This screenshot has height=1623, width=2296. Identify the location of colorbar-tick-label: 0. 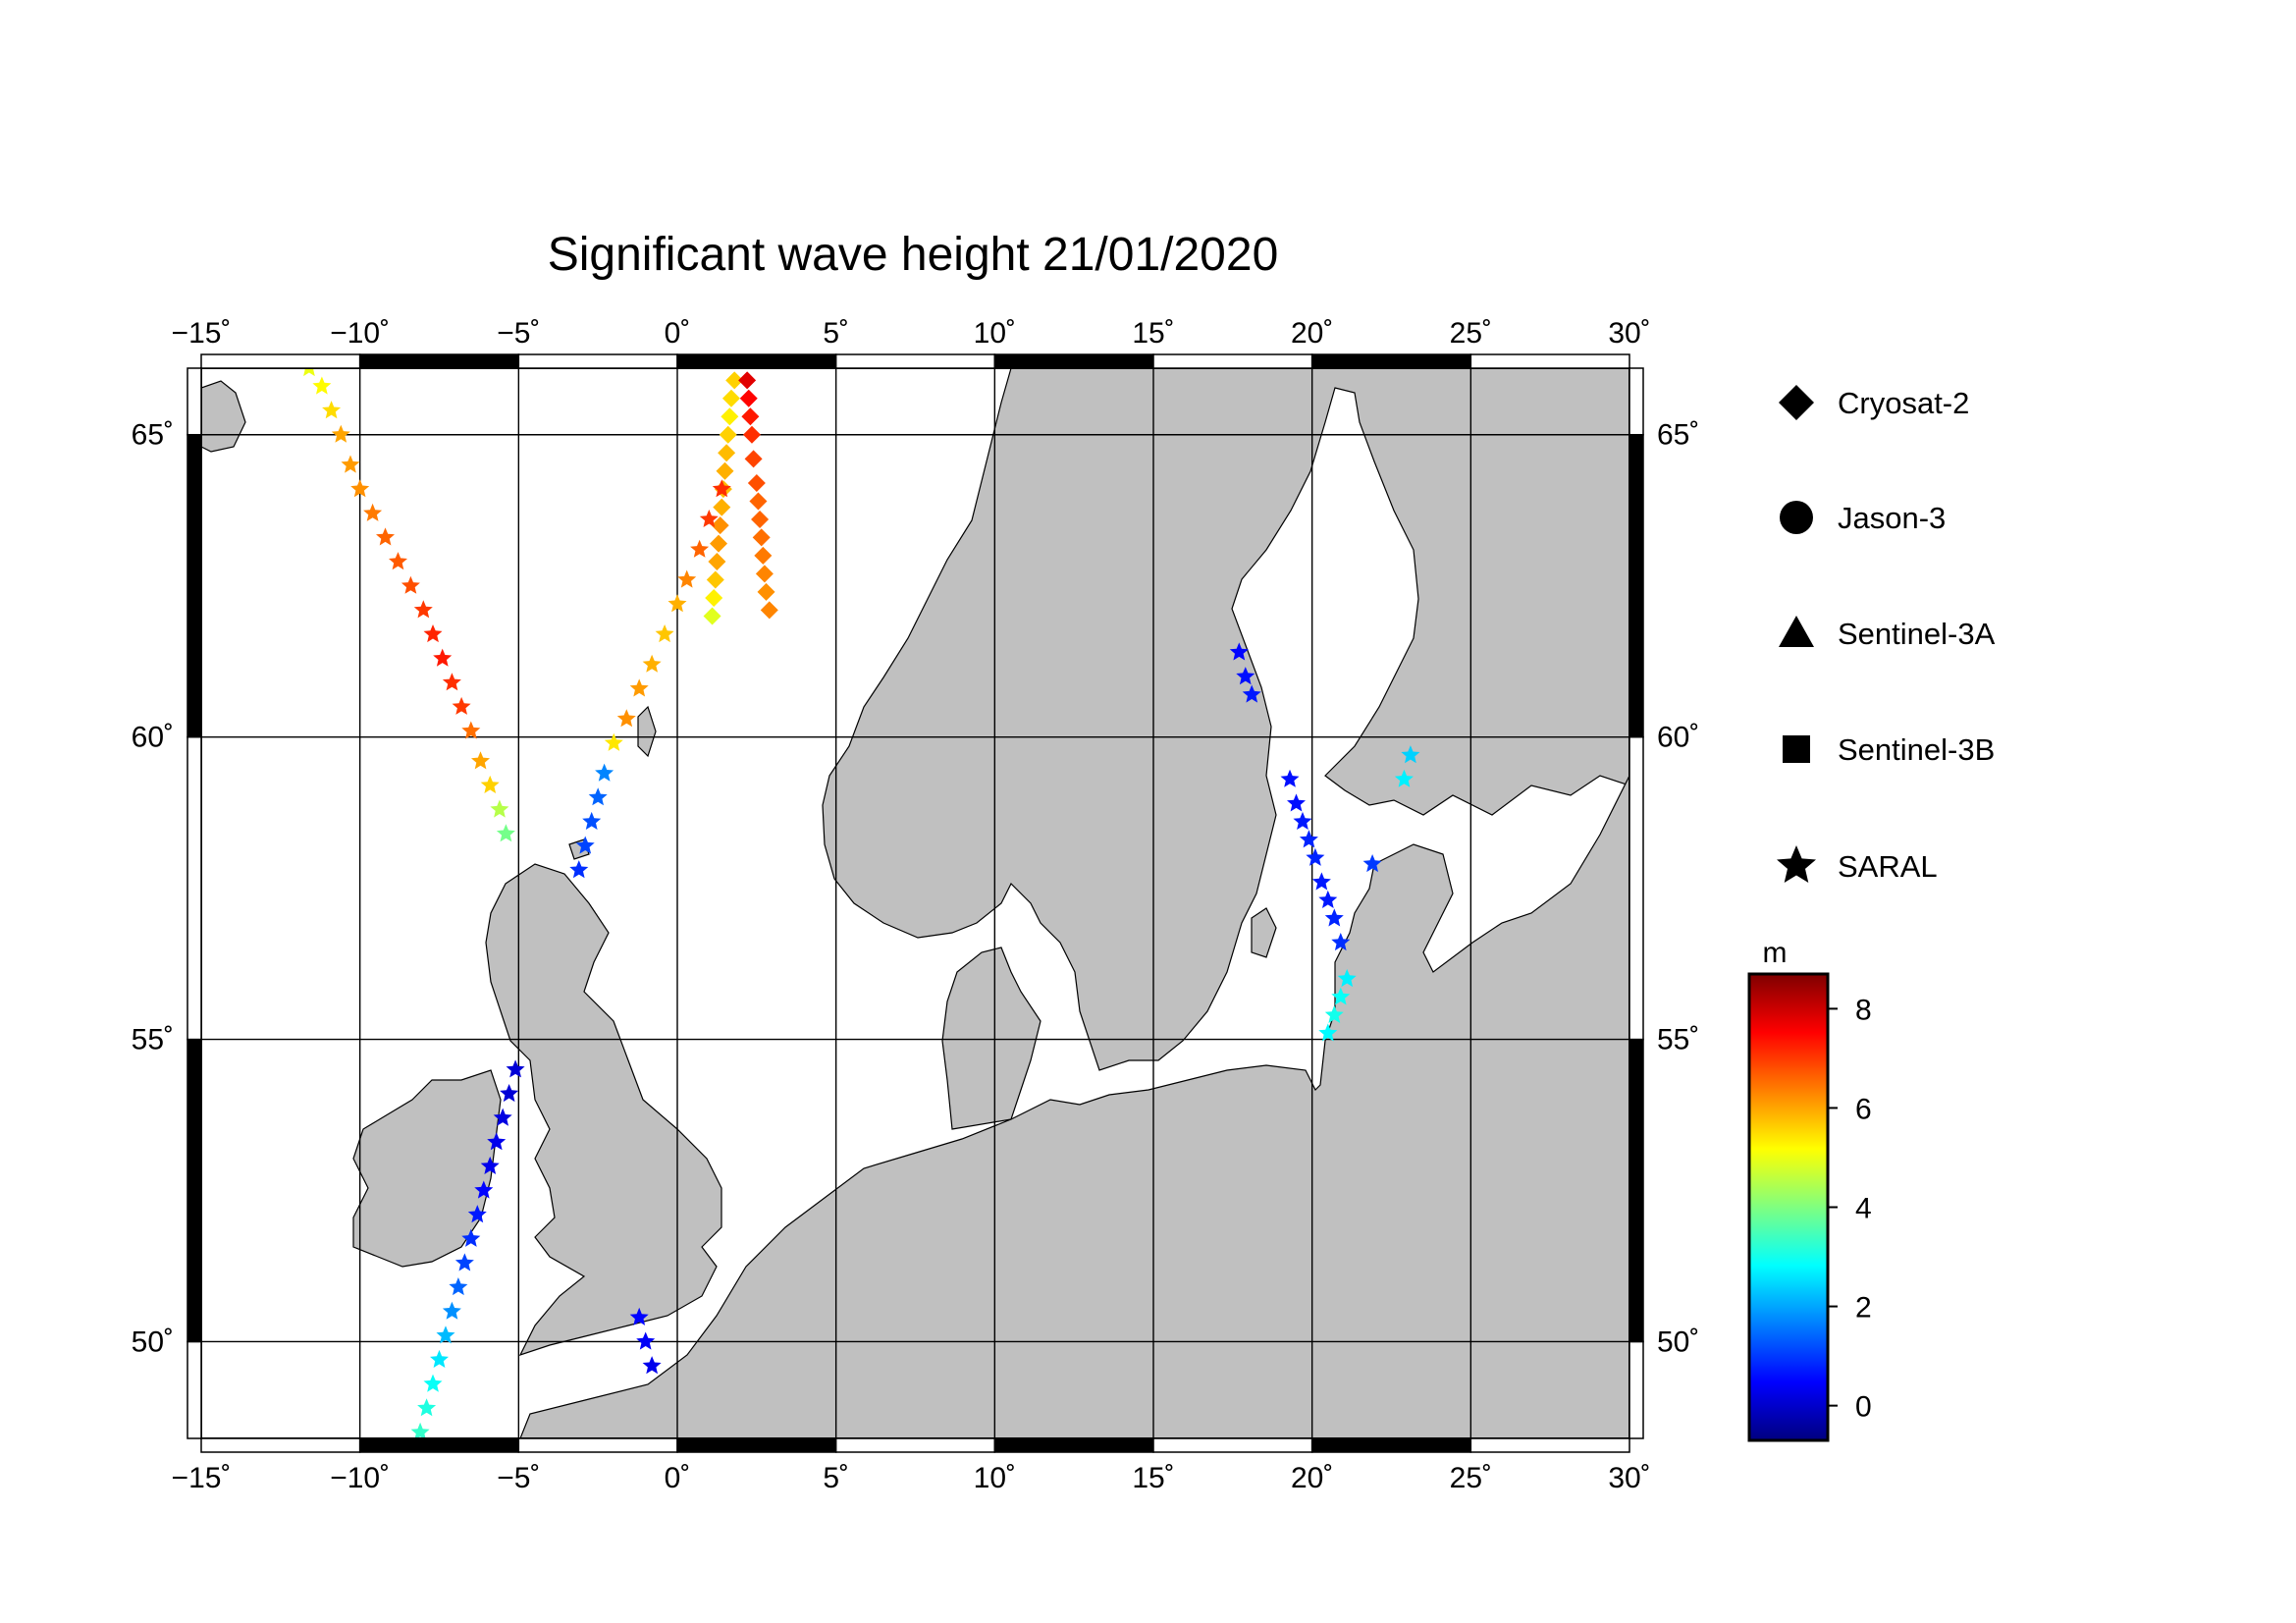
(1864, 1408).